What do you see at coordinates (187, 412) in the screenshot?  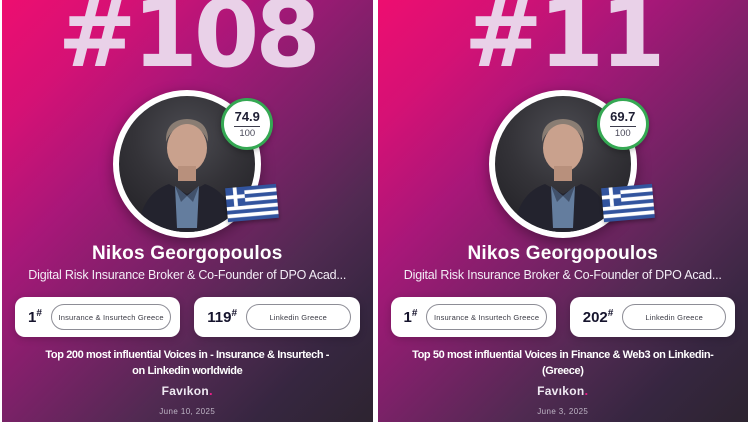 I see `date-label: June 10, 2025` at bounding box center [187, 412].